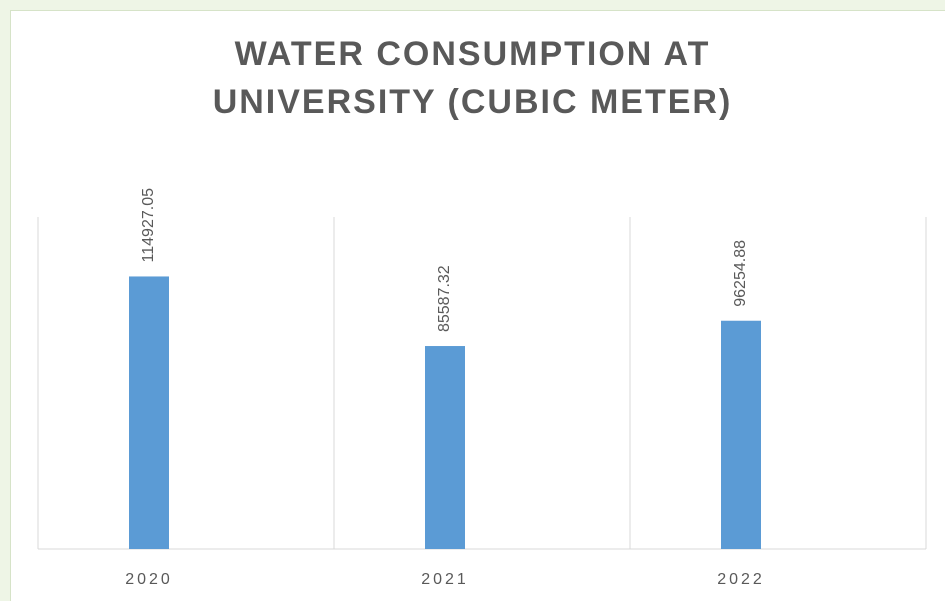 The width and height of the screenshot is (945, 601). I want to click on x-tick-label: 2021, so click(445, 579).